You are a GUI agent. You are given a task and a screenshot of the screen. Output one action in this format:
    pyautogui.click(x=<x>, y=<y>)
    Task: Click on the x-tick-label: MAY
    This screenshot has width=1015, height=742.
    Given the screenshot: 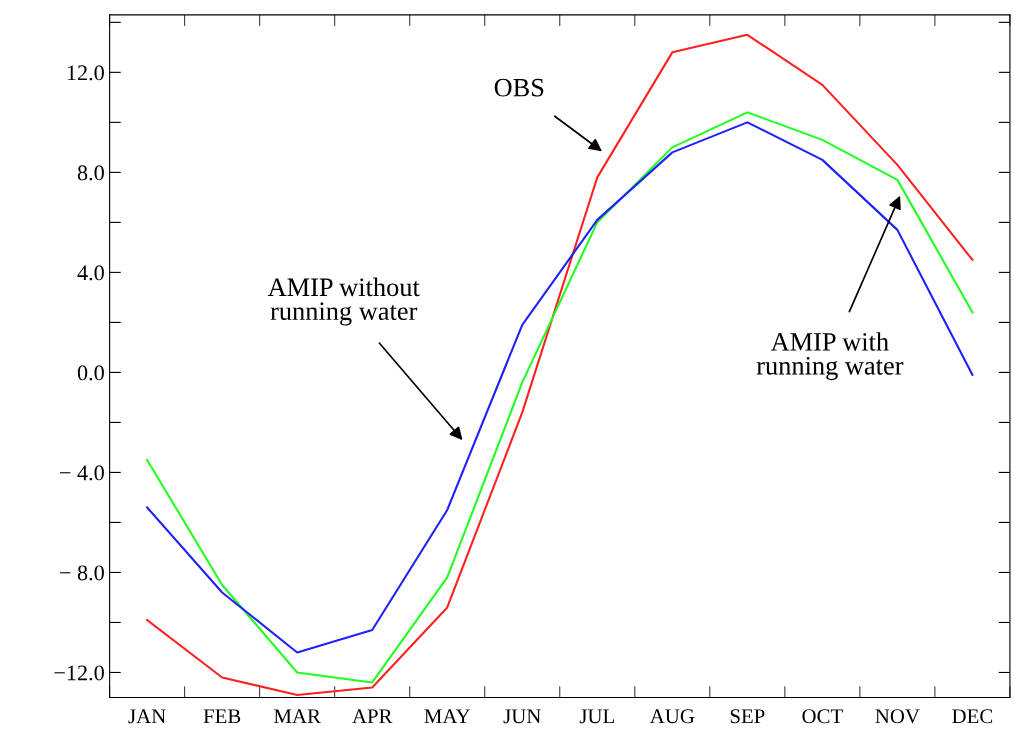 What is the action you would take?
    pyautogui.click(x=447, y=716)
    